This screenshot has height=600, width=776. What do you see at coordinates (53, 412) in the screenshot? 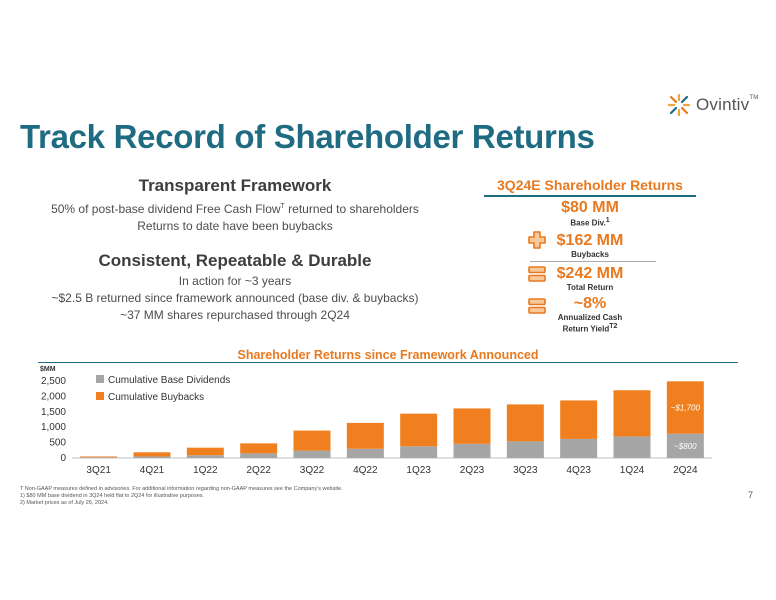
I see `y-tick-label: 1,500` at bounding box center [53, 412].